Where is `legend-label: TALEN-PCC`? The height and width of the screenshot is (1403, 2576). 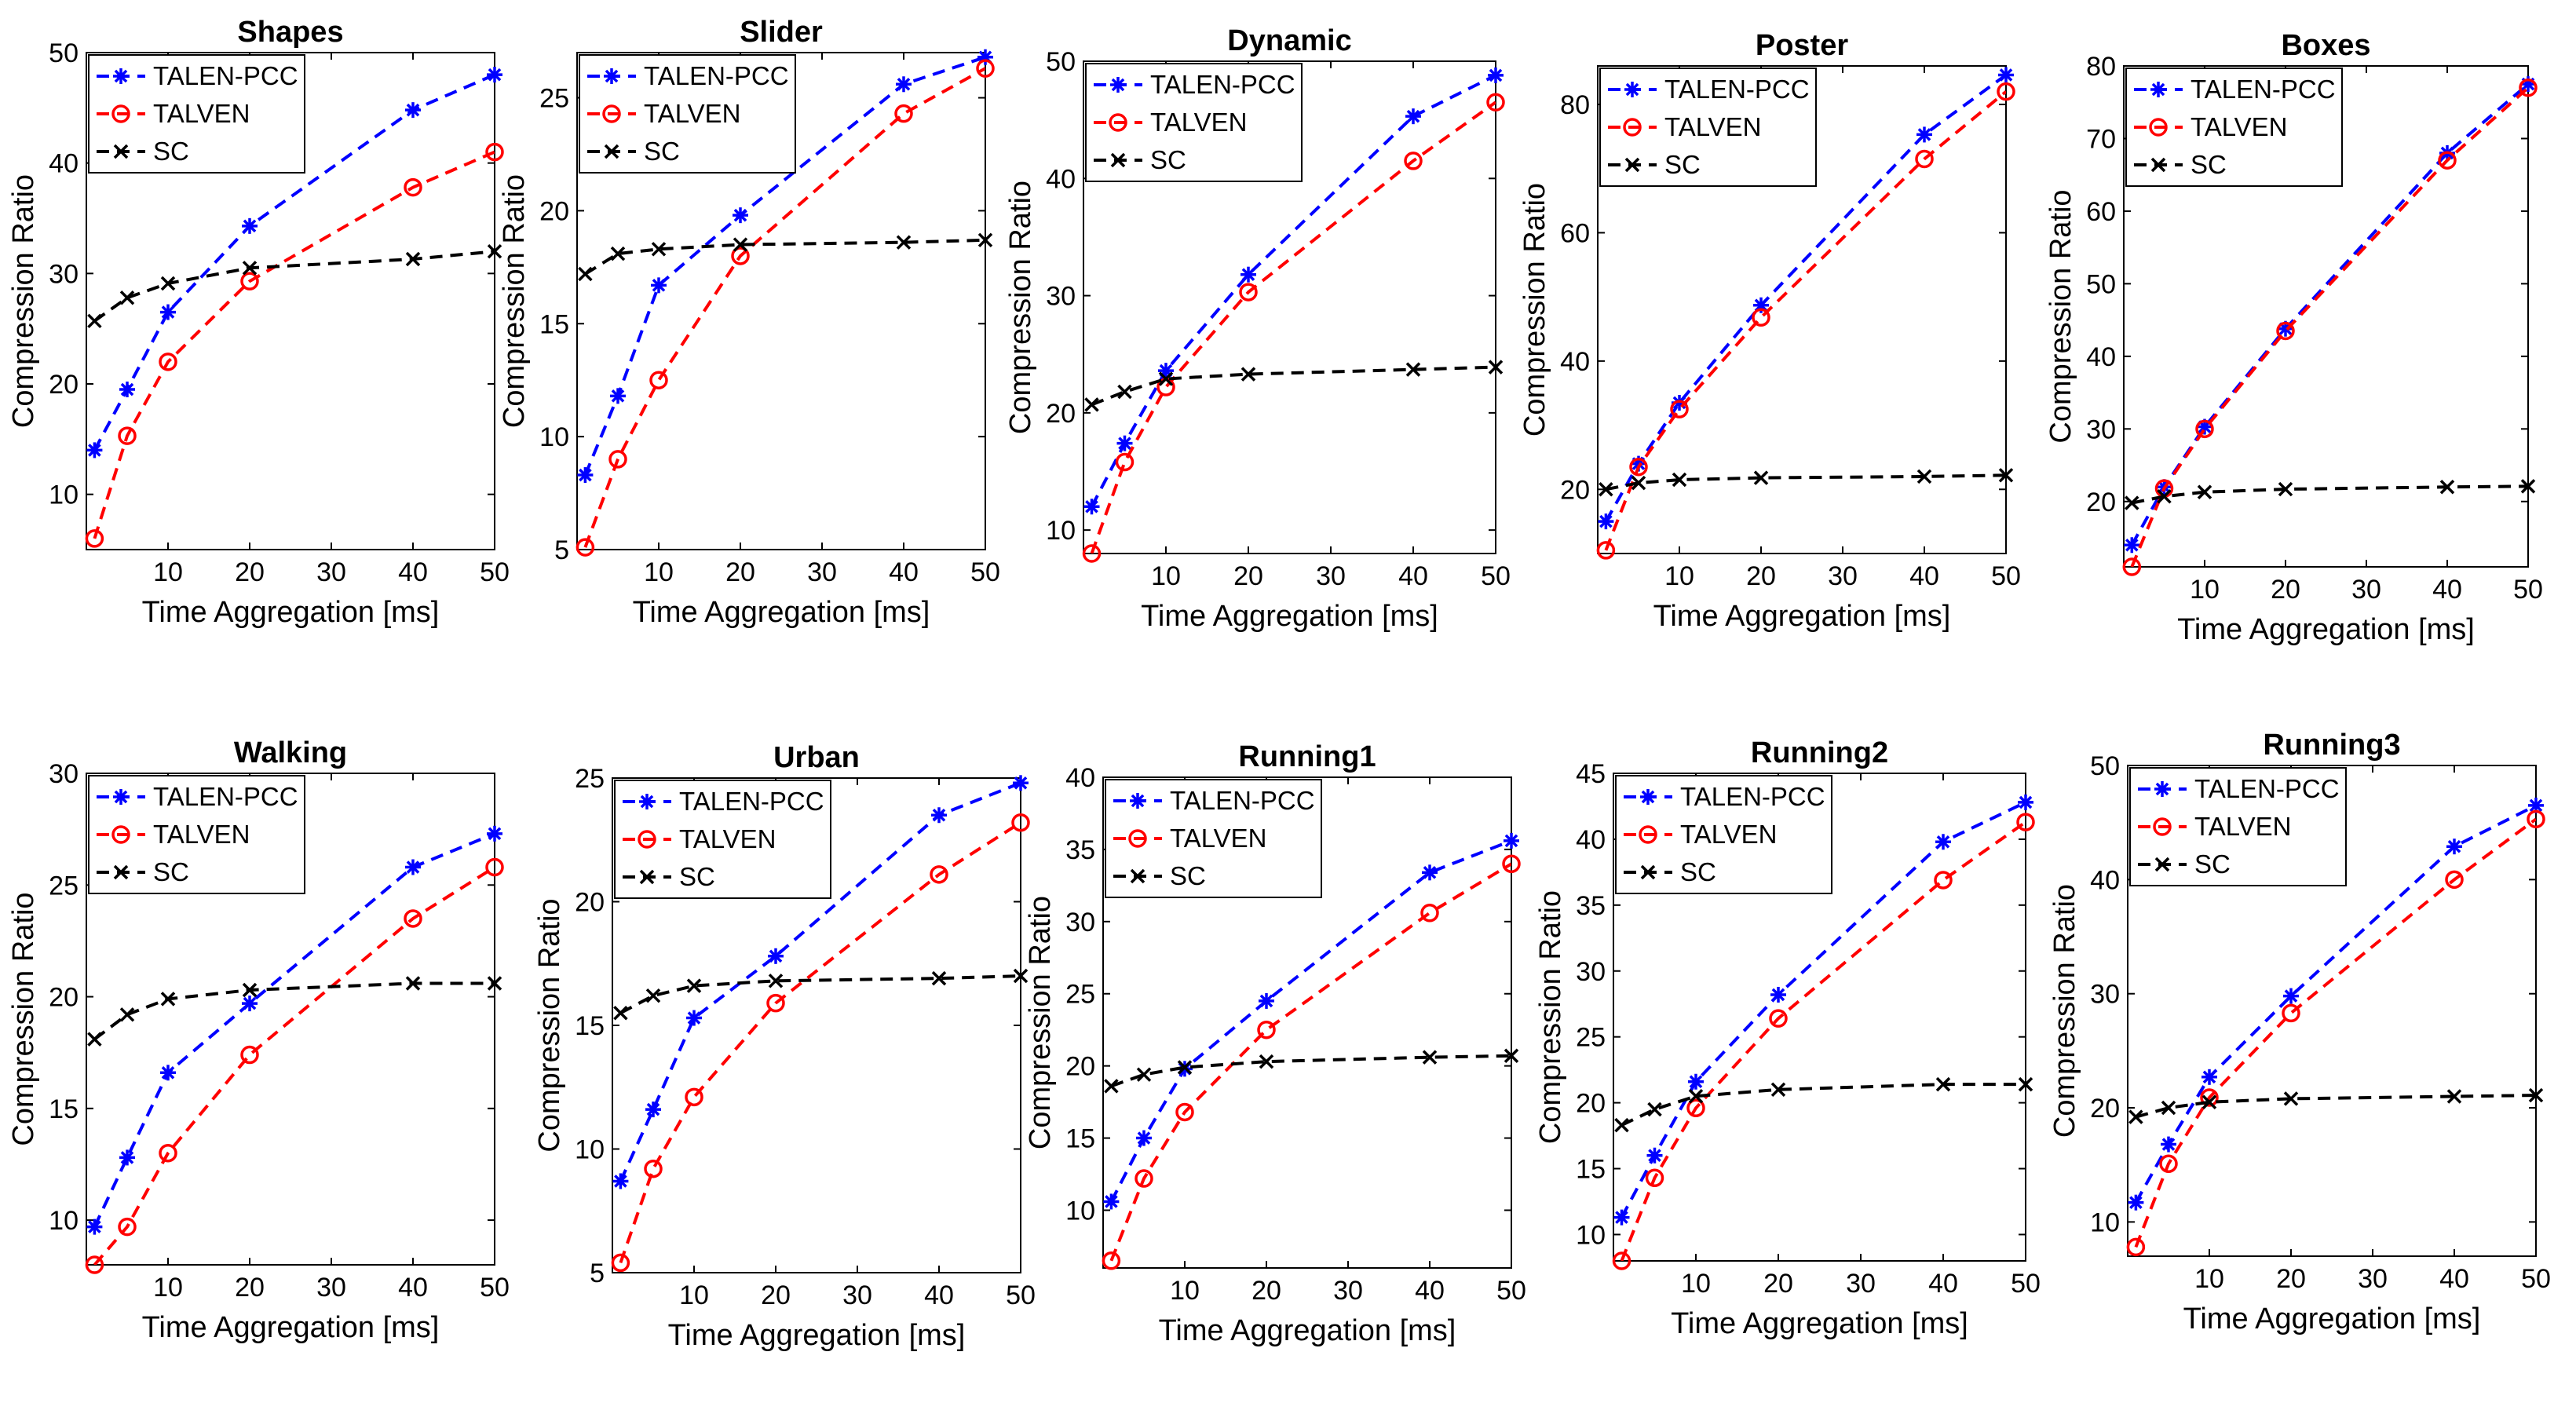
legend-label: TALEN-PCC is located at coordinates (225, 75).